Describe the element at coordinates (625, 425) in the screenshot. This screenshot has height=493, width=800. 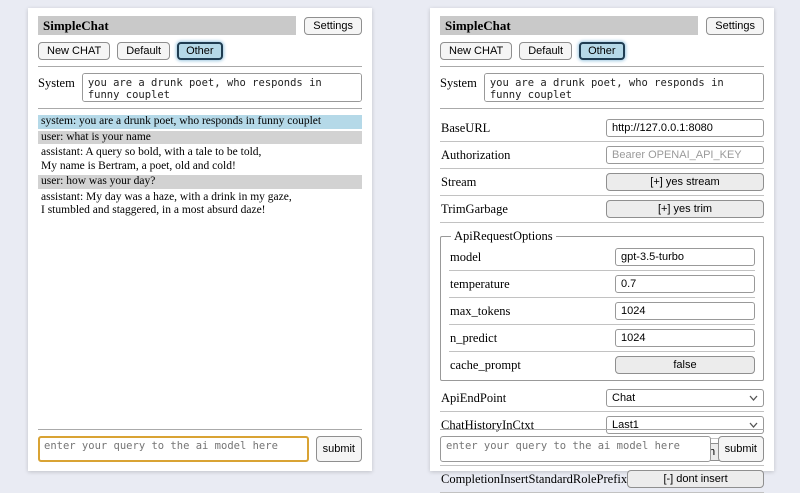
I see `chat-history-selected-value: Last1` at that location.